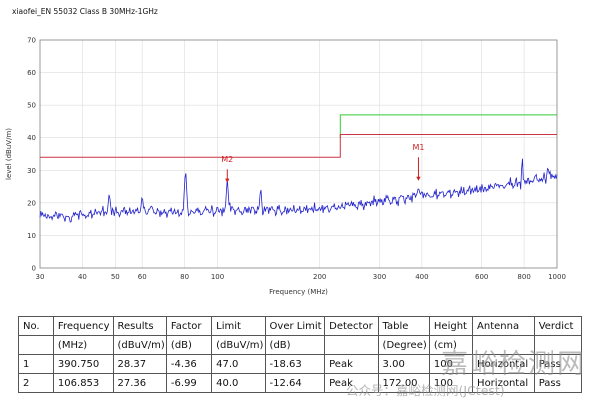 This screenshot has height=410, width=600. I want to click on limit-line, so click(448, 126).